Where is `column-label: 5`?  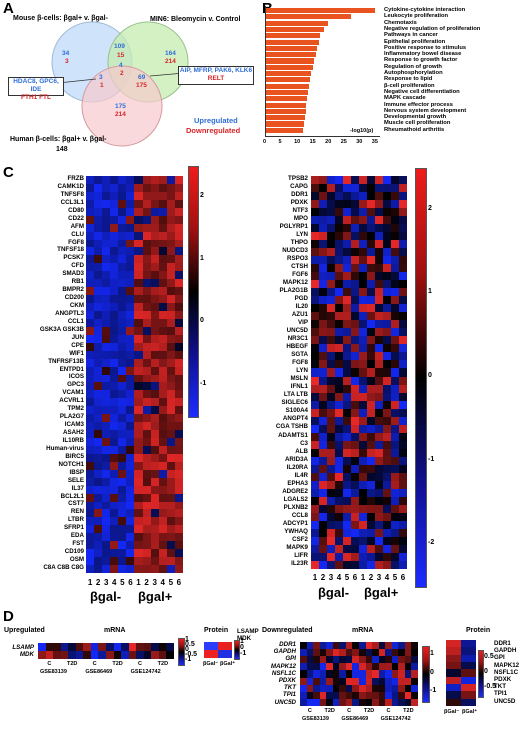
column-label: 5 is located at coordinates (395, 577).